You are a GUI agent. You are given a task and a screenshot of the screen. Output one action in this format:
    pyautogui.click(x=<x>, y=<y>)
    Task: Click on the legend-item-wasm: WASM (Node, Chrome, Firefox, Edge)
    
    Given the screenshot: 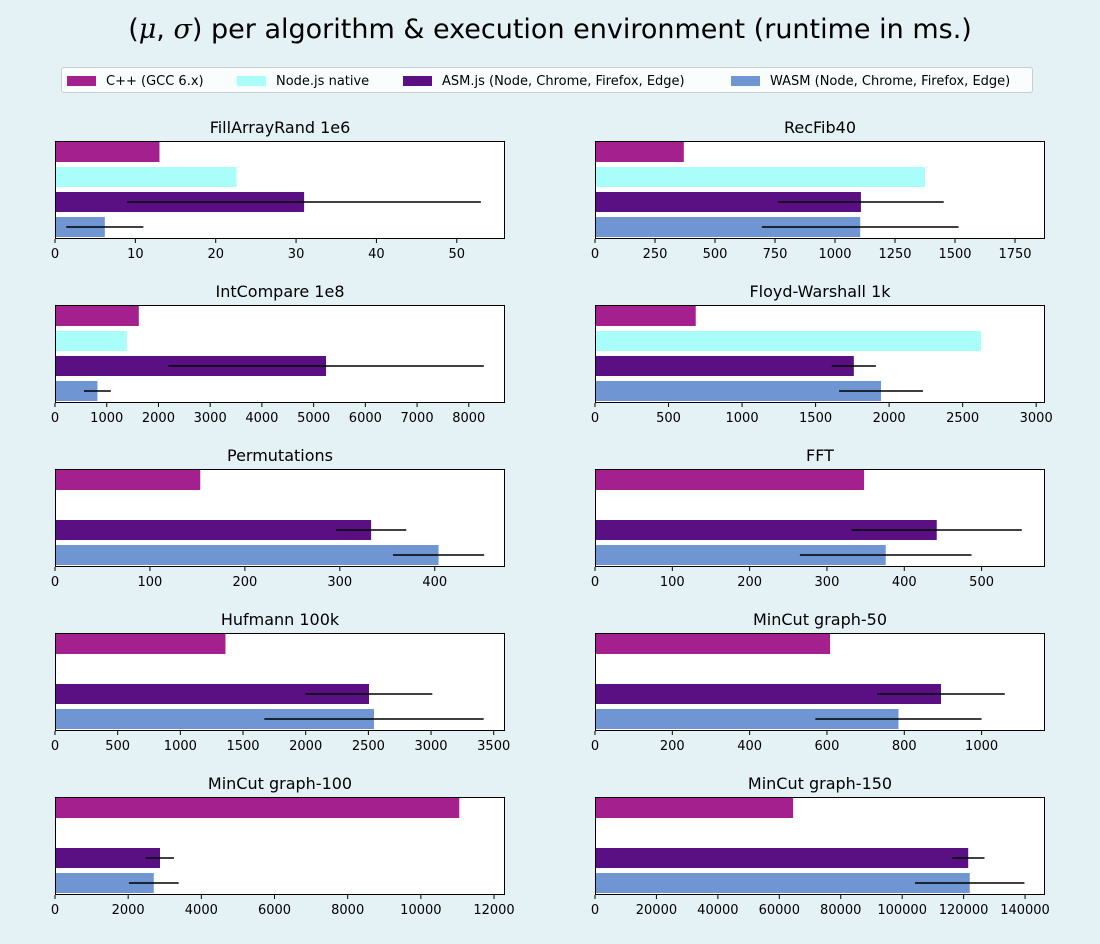 What is the action you would take?
    pyautogui.click(x=870, y=81)
    